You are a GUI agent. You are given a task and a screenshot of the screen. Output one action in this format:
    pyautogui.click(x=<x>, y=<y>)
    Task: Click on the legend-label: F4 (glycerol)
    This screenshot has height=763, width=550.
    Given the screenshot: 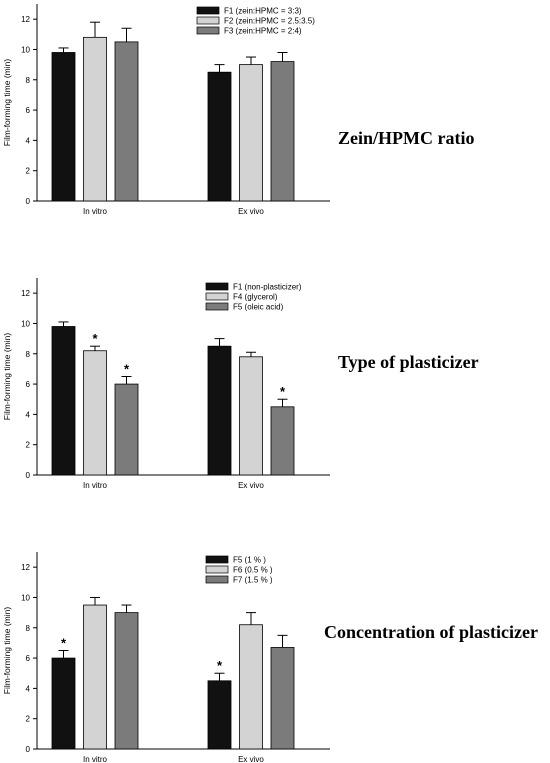 What is the action you would take?
    pyautogui.click(x=255, y=297)
    